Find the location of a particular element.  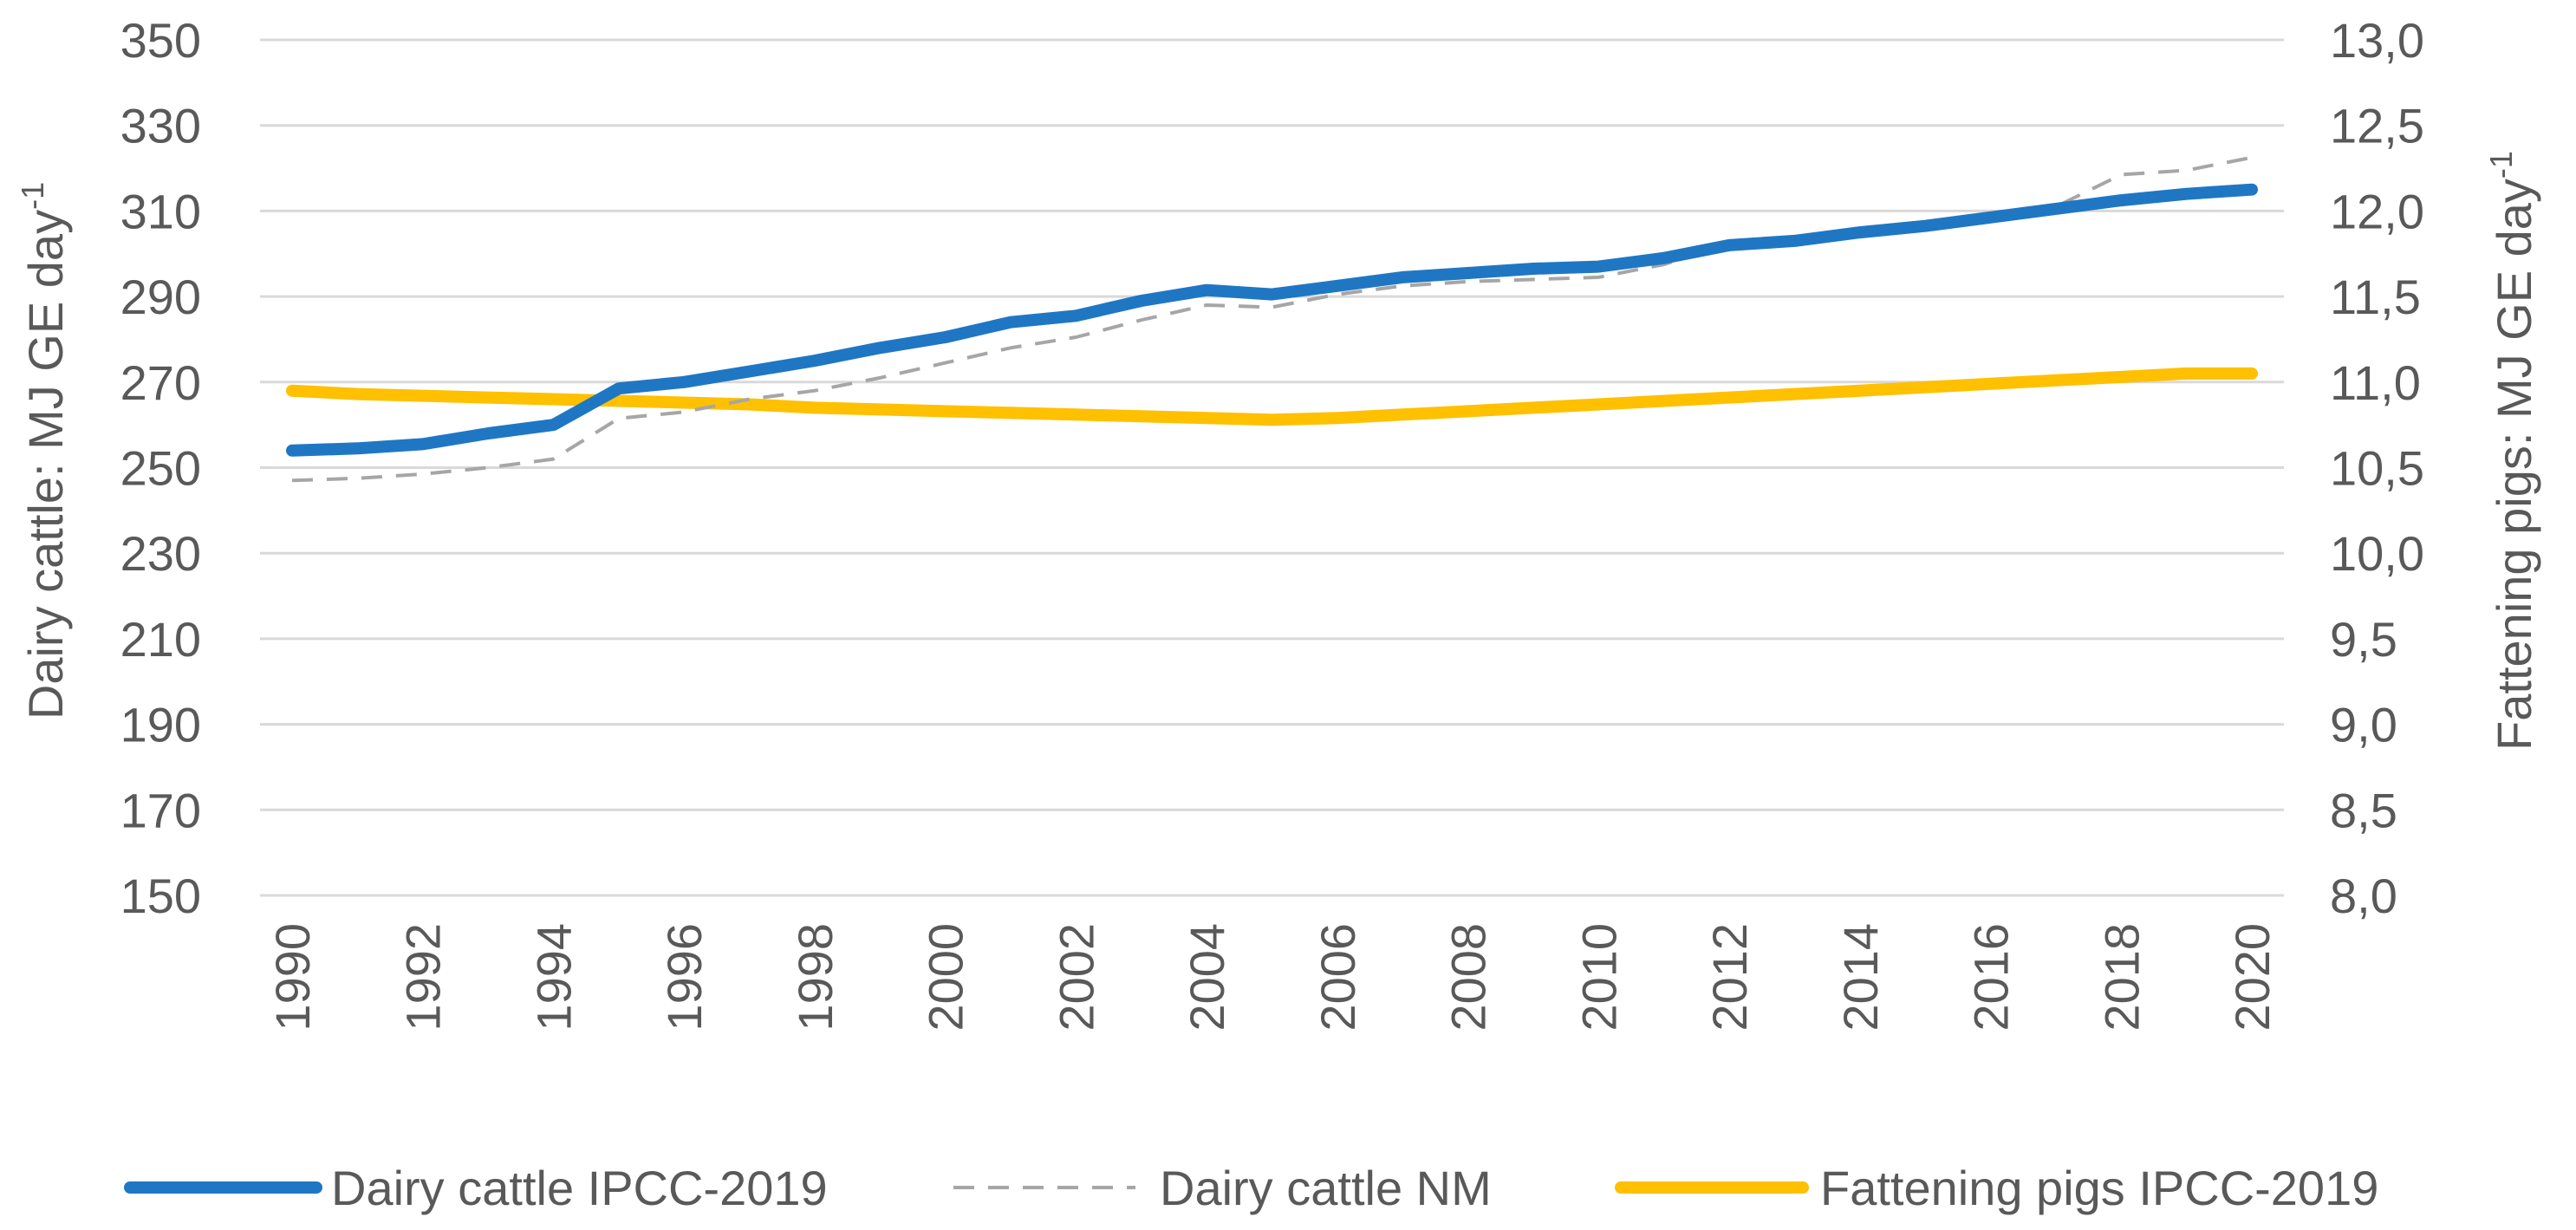

right-y-tick-label: 12,5 is located at coordinates (2377, 126).